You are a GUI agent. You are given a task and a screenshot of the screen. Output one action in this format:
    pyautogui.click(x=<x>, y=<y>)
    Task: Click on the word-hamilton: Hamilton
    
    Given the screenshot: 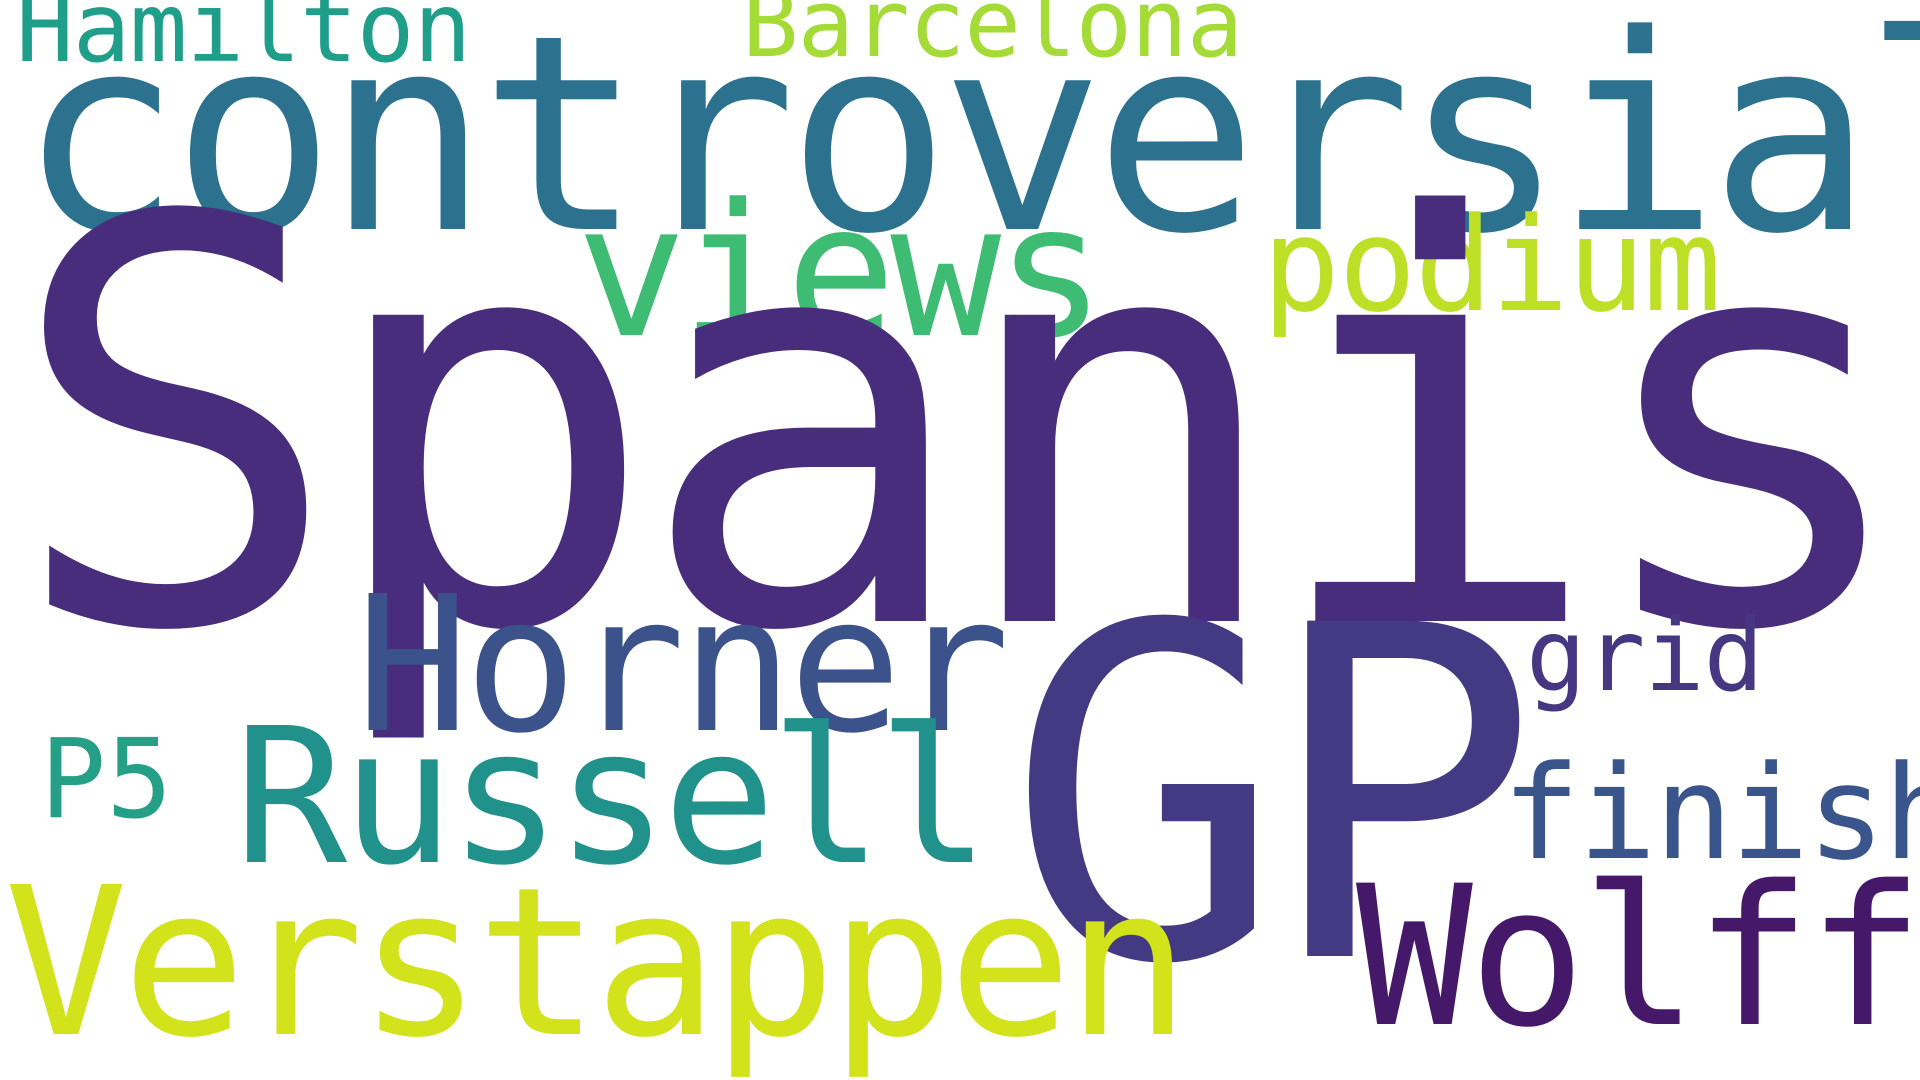 What is the action you would take?
    pyautogui.click(x=243, y=42)
    